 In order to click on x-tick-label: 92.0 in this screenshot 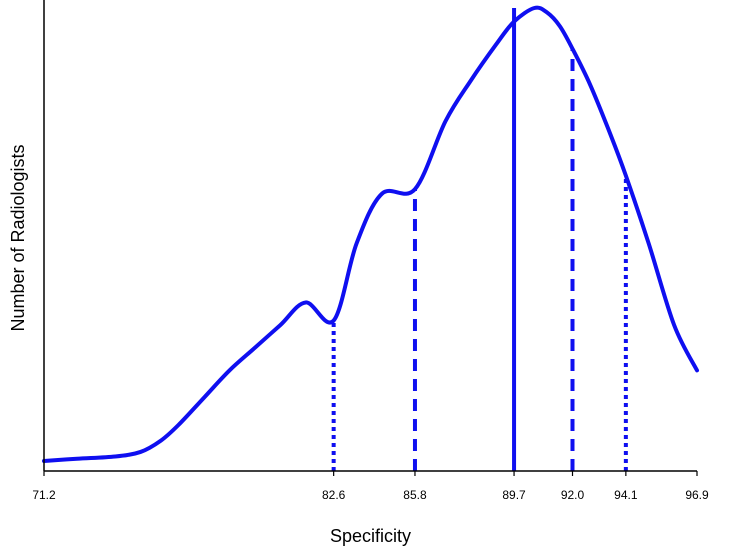, I will do `click(573, 495)`.